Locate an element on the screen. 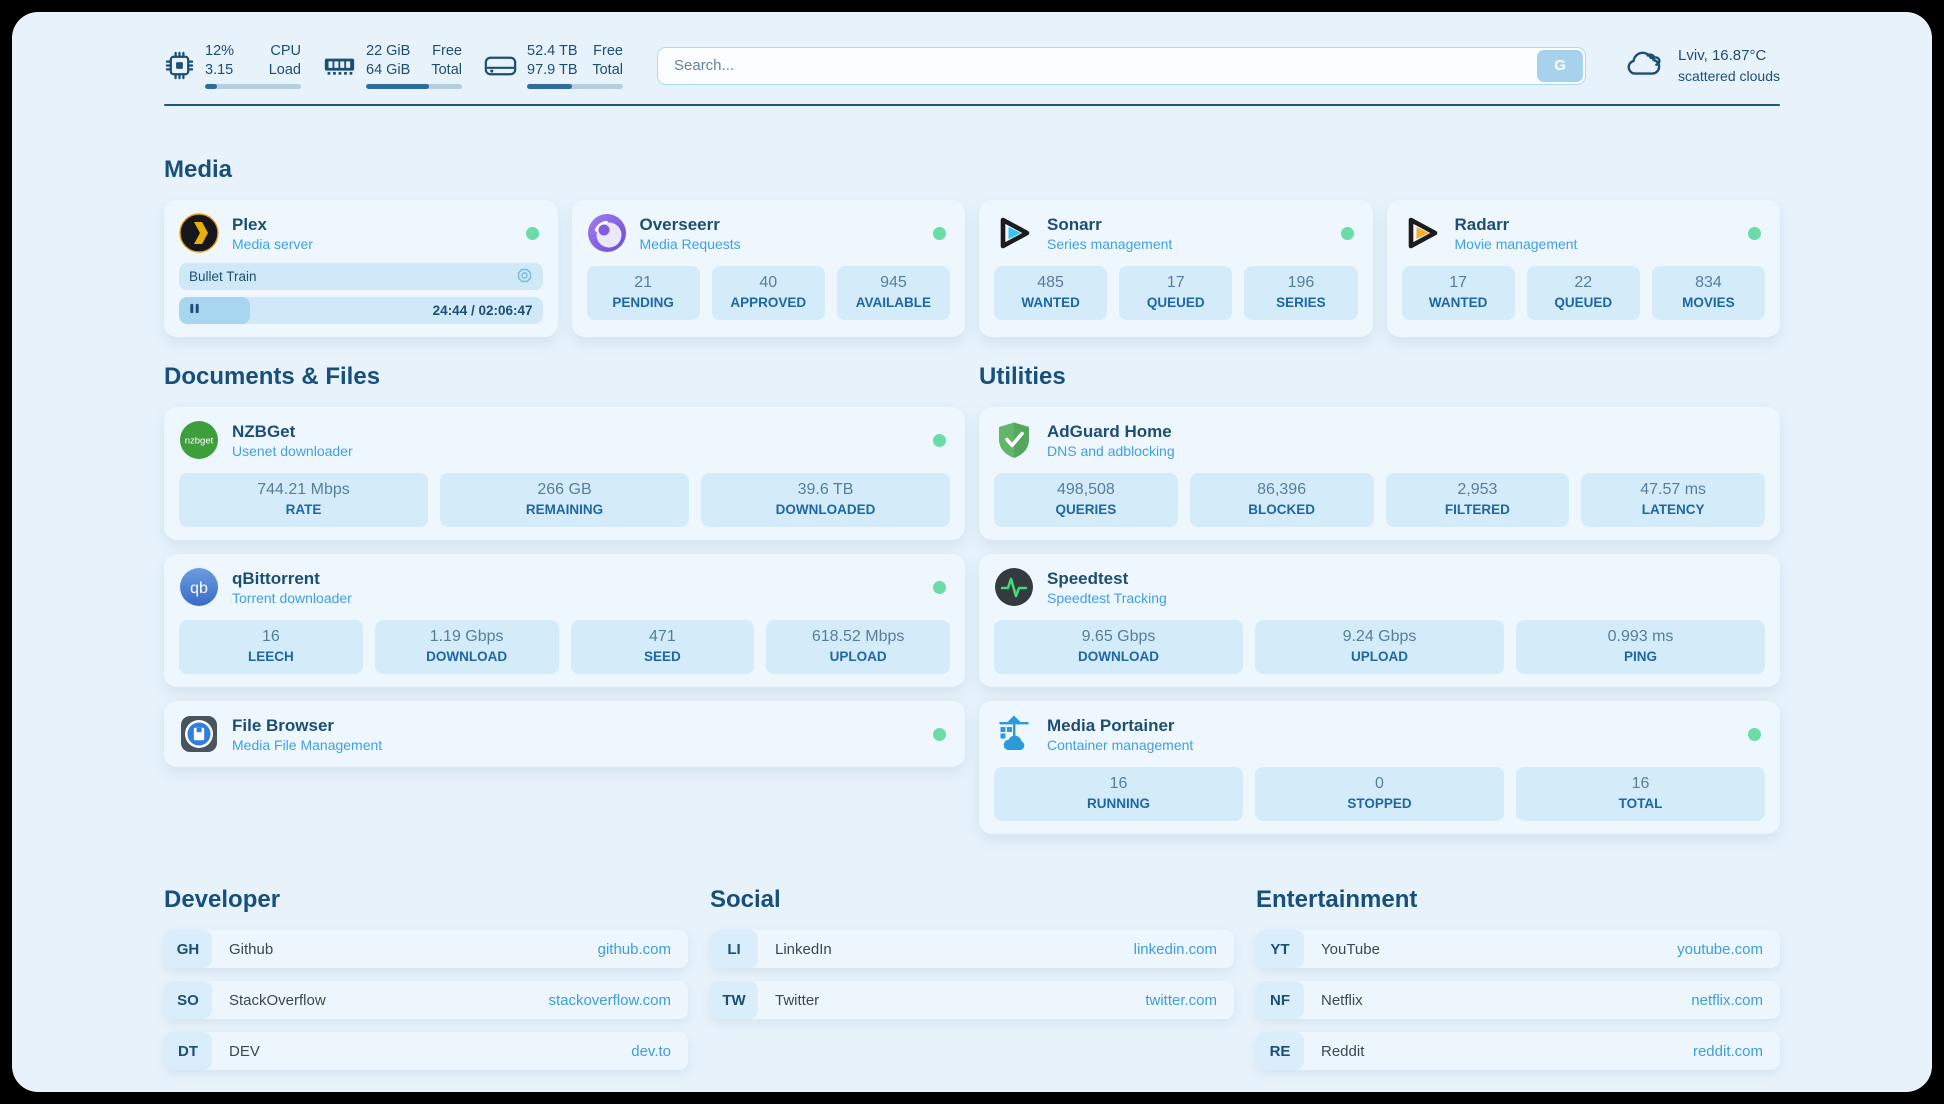 The height and width of the screenshot is (1104, 1944). header-divider is located at coordinates (972, 105).